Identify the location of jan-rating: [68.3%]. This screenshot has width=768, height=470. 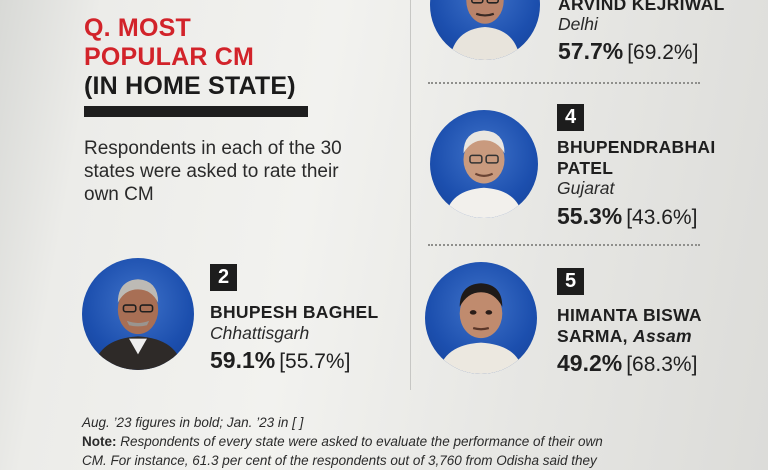
(662, 364).